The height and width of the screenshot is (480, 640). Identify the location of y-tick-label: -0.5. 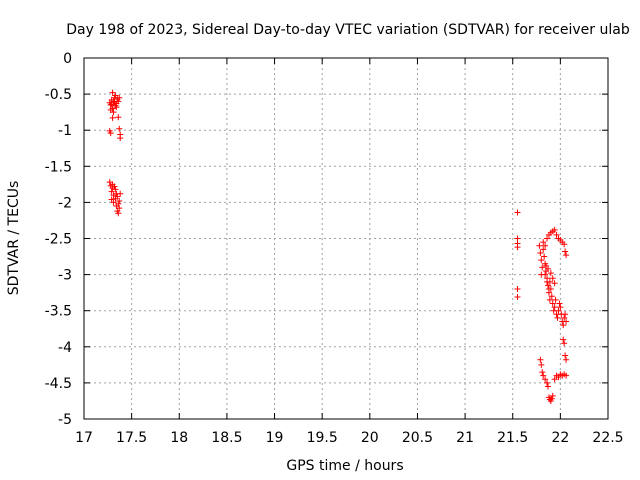
(58, 95).